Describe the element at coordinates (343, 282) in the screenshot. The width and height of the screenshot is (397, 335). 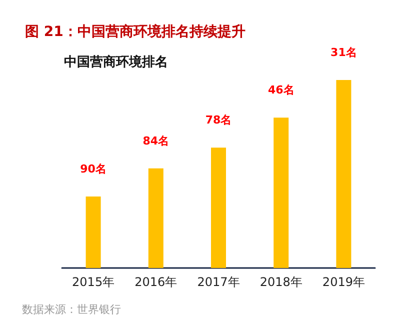
I see `x-tick-label: 2019年` at that location.